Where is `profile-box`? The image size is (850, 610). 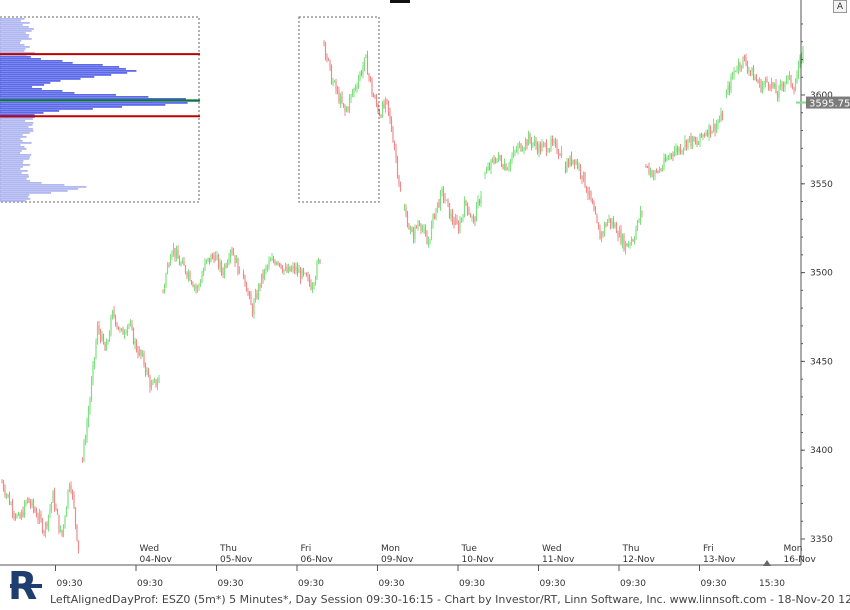
profile-box is located at coordinates (339, 109).